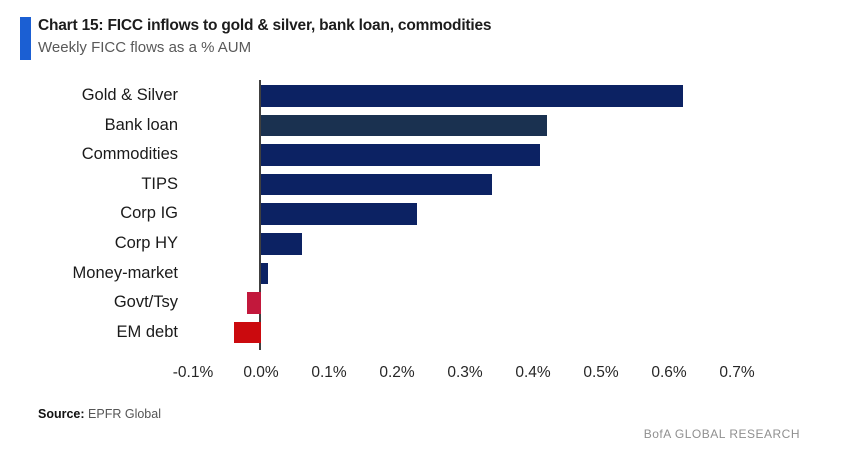 Image resolution: width=860 pixels, height=456 pixels. What do you see at coordinates (377, 184) in the screenshot?
I see `bar-tips` at bounding box center [377, 184].